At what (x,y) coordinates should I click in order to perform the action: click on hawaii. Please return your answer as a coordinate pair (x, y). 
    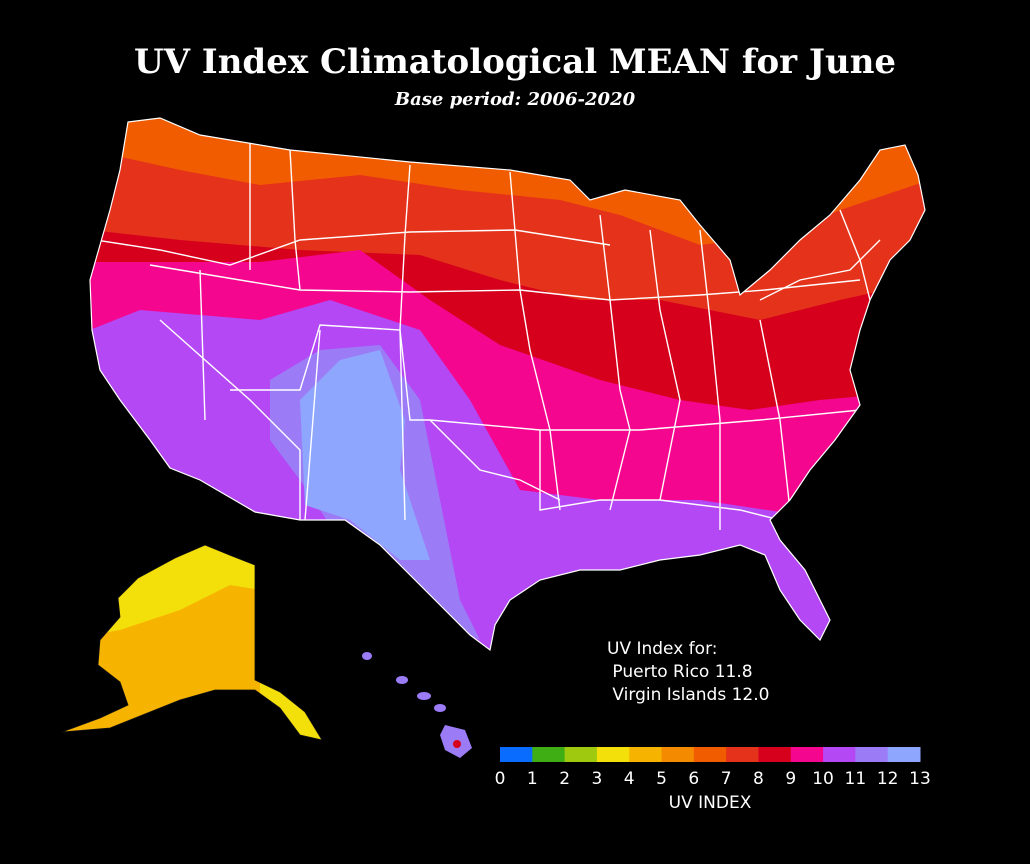
    Looking at the image, I should click on (417, 705).